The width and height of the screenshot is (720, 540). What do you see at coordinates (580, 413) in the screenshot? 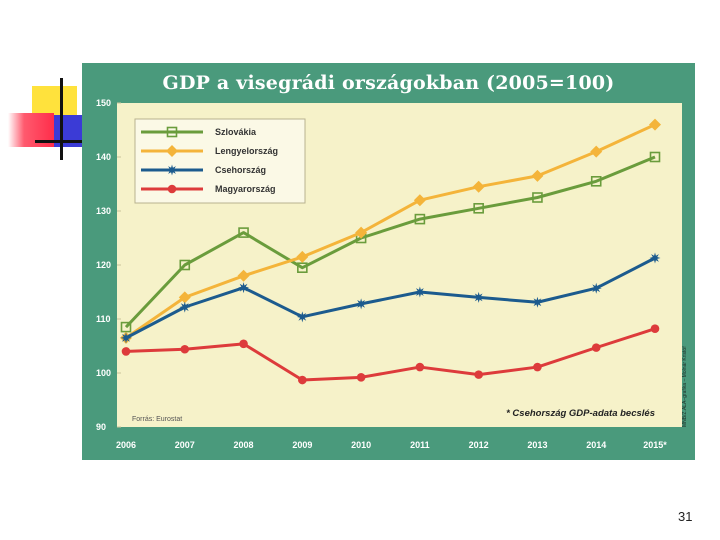
I see `estimate-note: * Csehország GDP-adata becslés` at bounding box center [580, 413].